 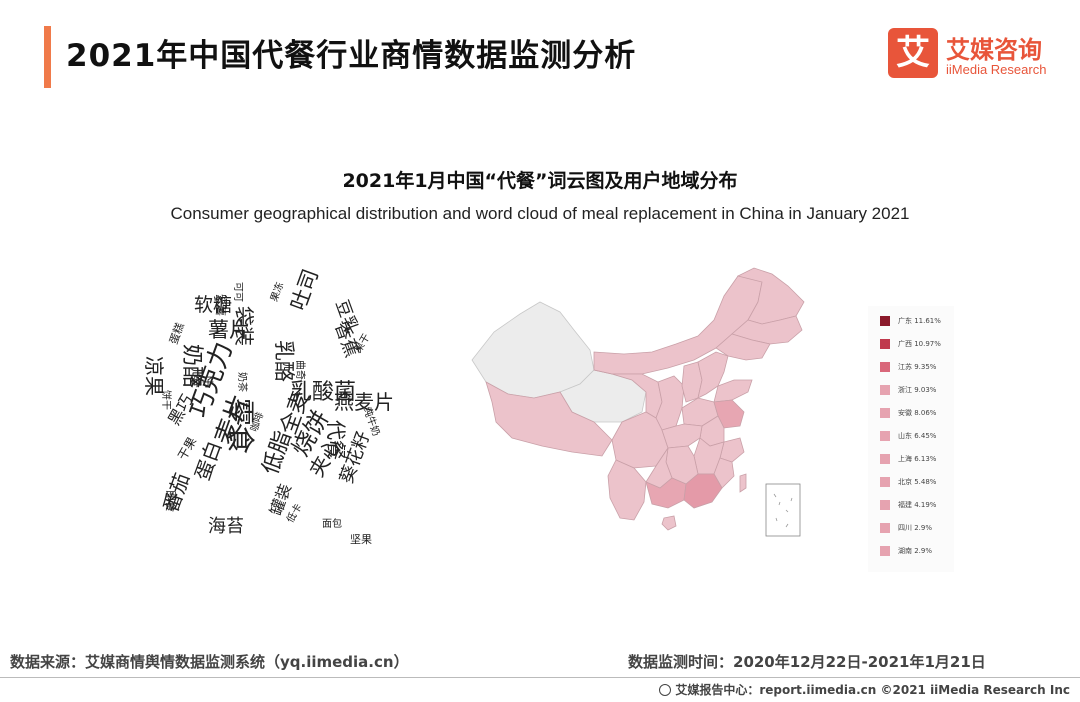 What do you see at coordinates (917, 482) in the screenshot?
I see `legend-label: 北京 5.48%` at bounding box center [917, 482].